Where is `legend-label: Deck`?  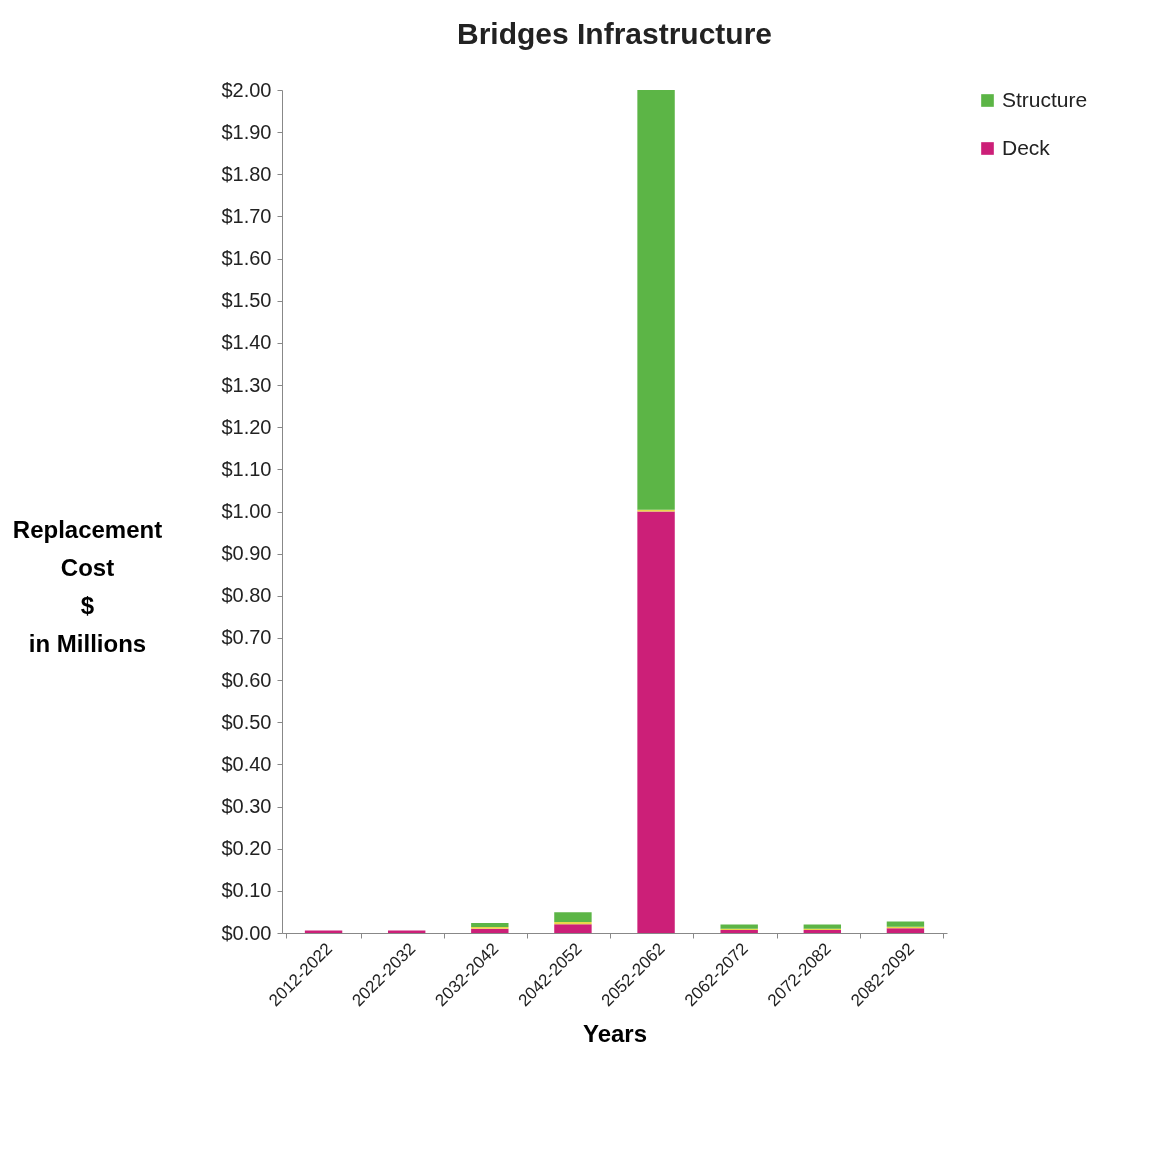 legend-label: Deck is located at coordinates (1026, 147).